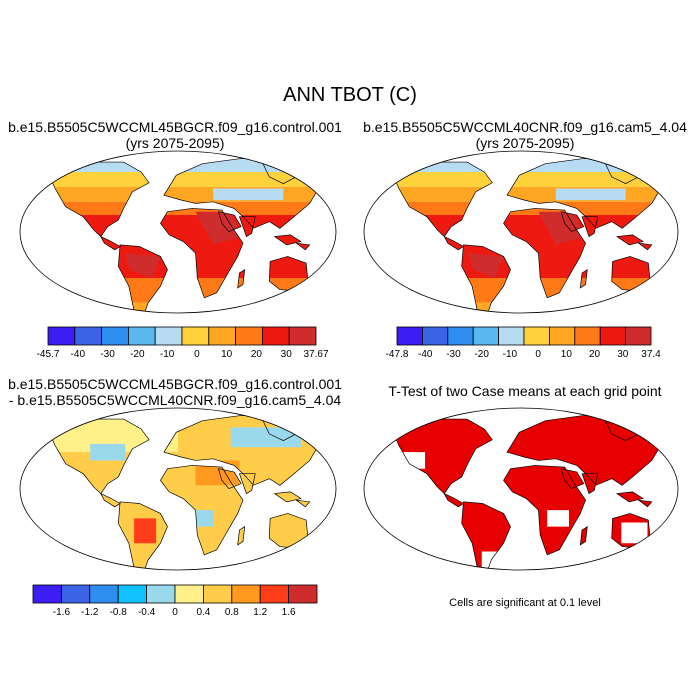 Image resolution: width=700 pixels, height=700 pixels. Describe the element at coordinates (137, 354) in the screenshot. I see `colorbar-case1-label: -20` at that location.